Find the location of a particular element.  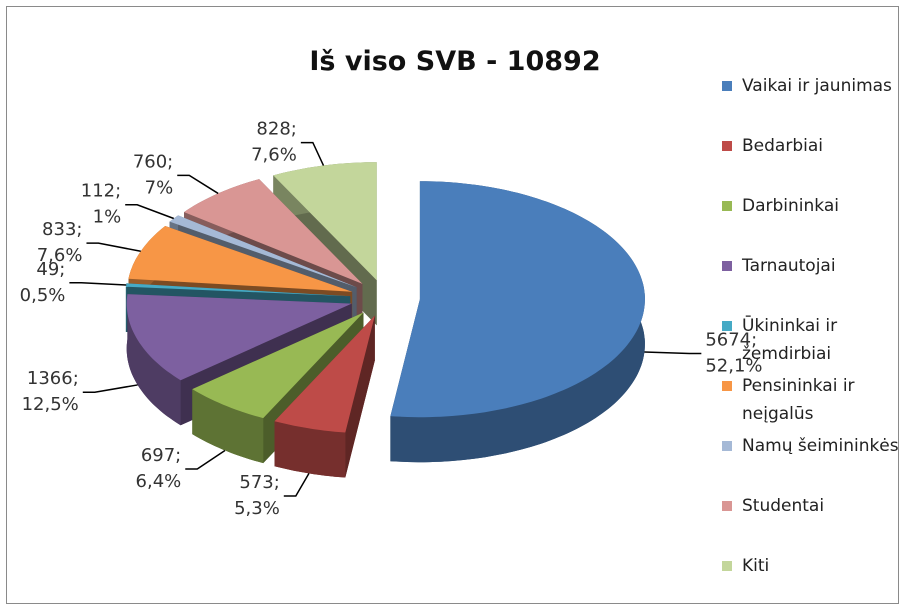

legend-item: Tarnautojai is located at coordinates (813, 282).